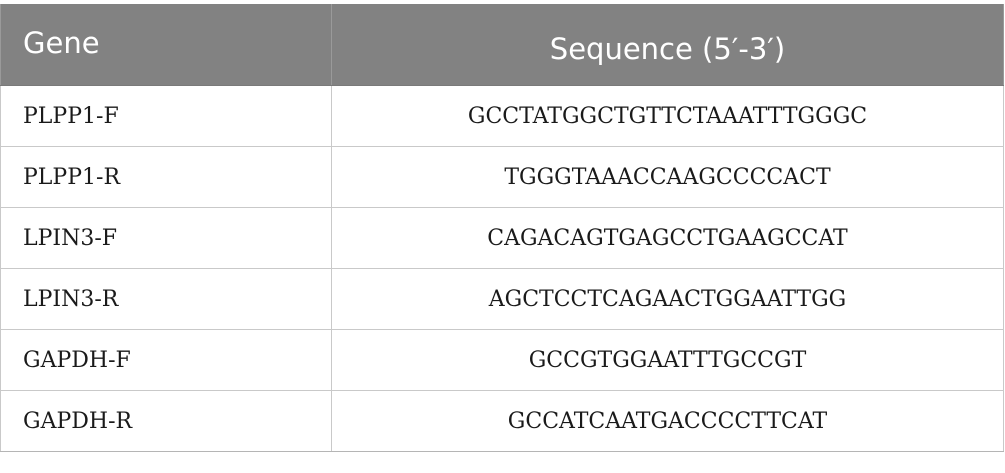 The height and width of the screenshot is (473, 1005). I want to click on sequence-cell: GCCTATGGCTGTTCTAAATTTGGGC, so click(667, 116).